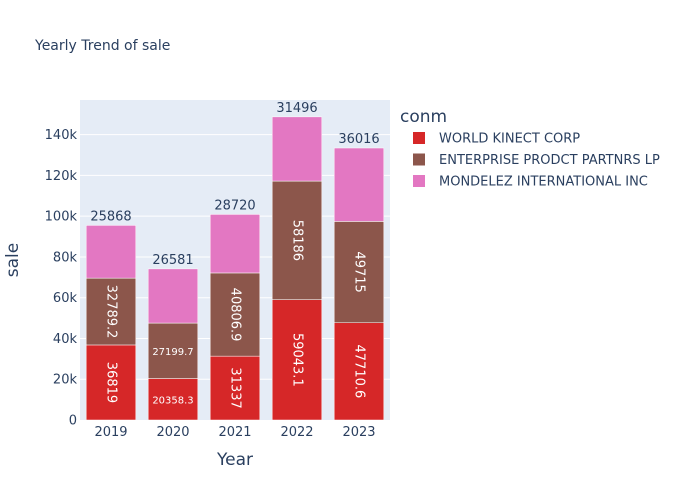 Image resolution: width=700 pixels, height=500 pixels. What do you see at coordinates (543, 182) in the screenshot?
I see `legend-item-label: MONDELEZ INTERNATIONAL INC` at bounding box center [543, 182].